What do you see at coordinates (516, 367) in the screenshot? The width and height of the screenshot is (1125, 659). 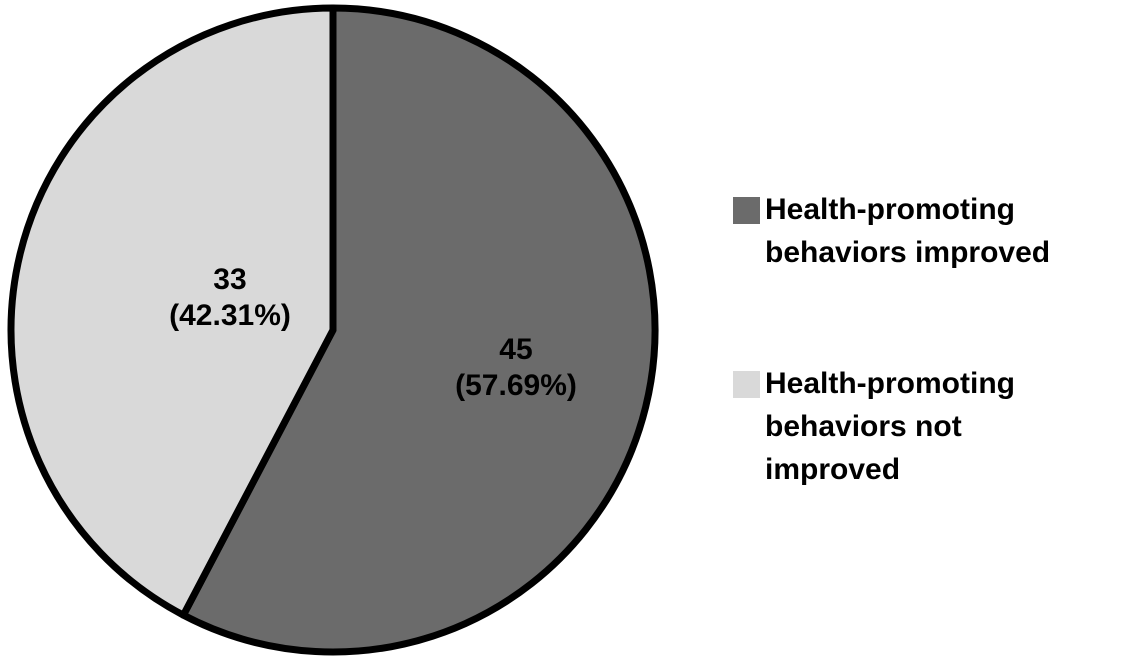 I see `slice-label-improved: 45 (57.69%)` at bounding box center [516, 367].